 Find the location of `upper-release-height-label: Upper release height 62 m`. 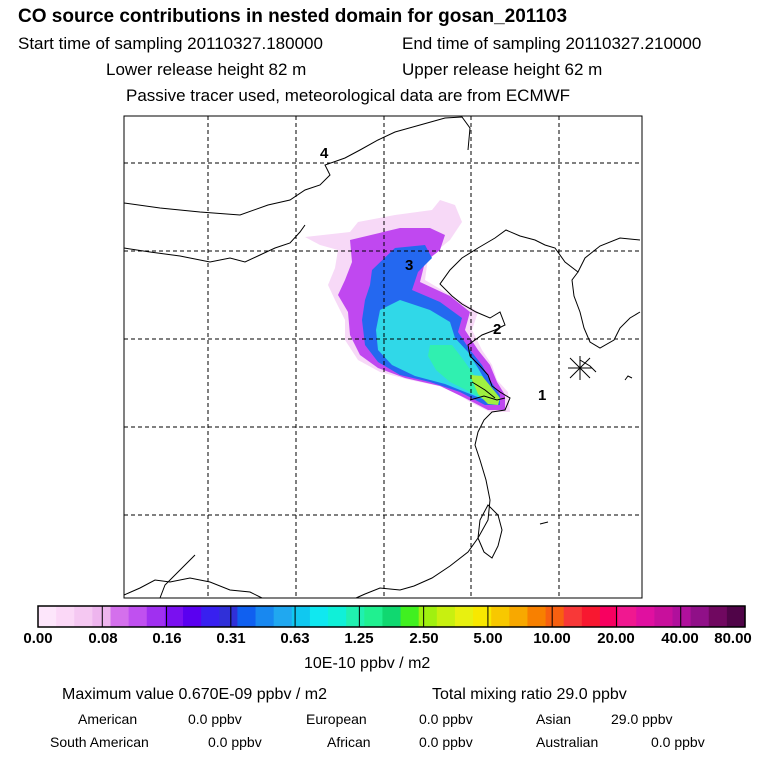

upper-release-height-label: Upper release height 62 m is located at coordinates (502, 69).